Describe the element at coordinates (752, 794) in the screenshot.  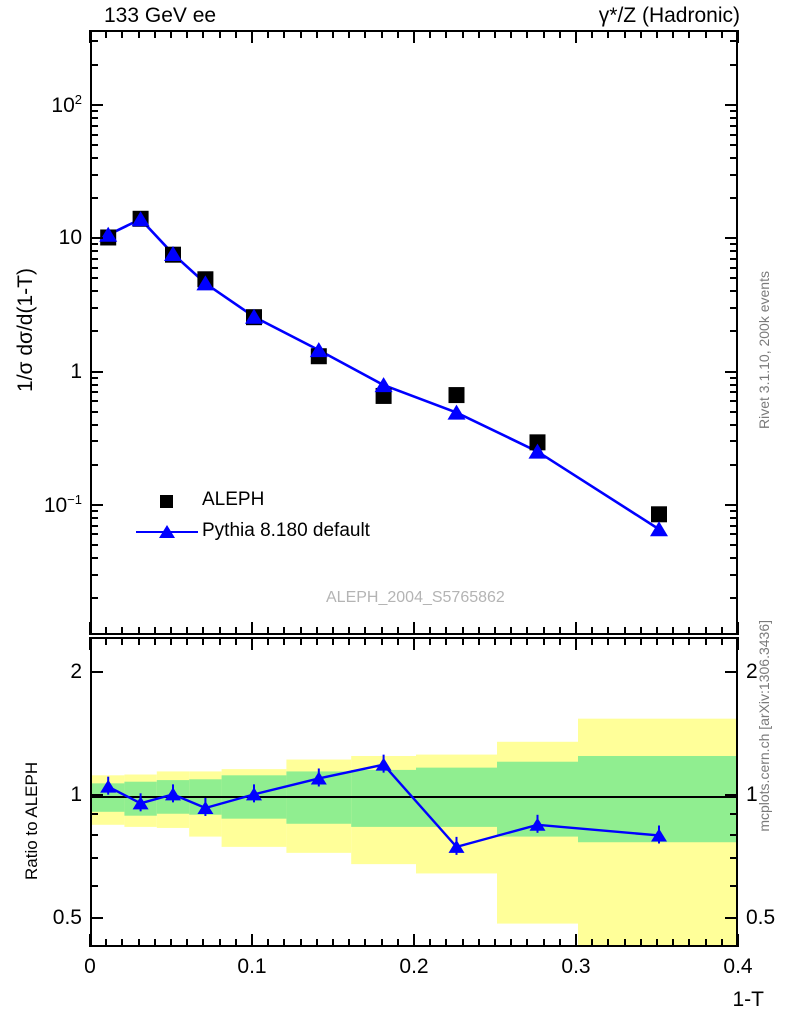
I see `y-tick-label-ratio-right: 1` at that location.